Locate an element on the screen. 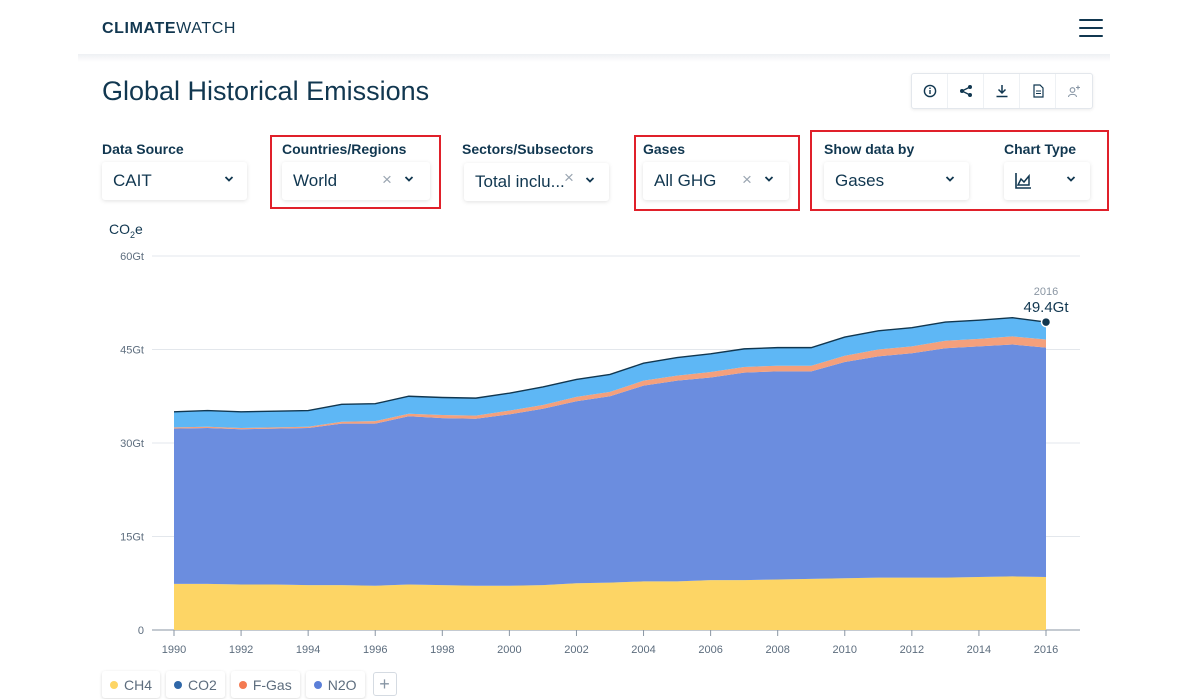 This screenshot has width=1200, height=699. sectors-label: Sectors/Subsectors is located at coordinates (528, 149).